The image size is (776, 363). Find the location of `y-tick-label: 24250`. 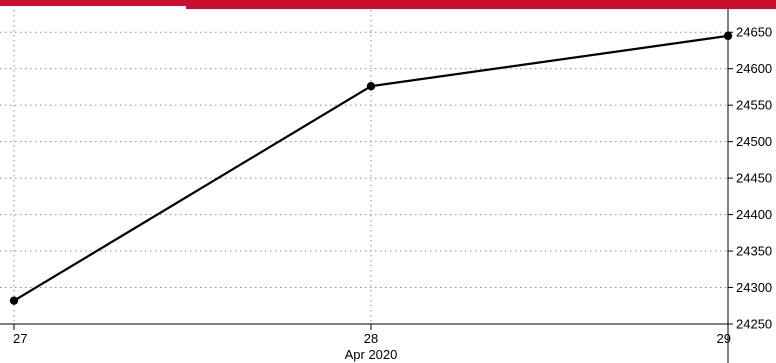

y-tick-label: 24250 is located at coordinates (754, 324).